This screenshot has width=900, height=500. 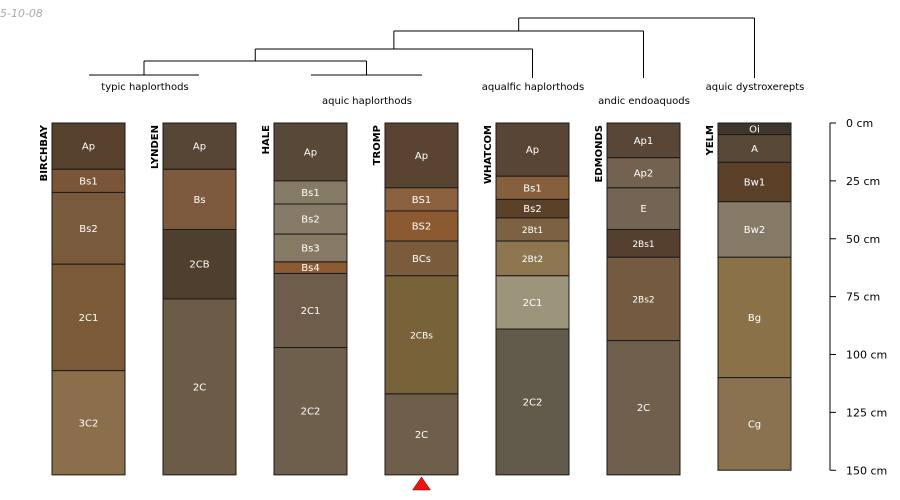 What do you see at coordinates (533, 87) in the screenshot?
I see `group-label: aqualfic haplorthods` at bounding box center [533, 87].